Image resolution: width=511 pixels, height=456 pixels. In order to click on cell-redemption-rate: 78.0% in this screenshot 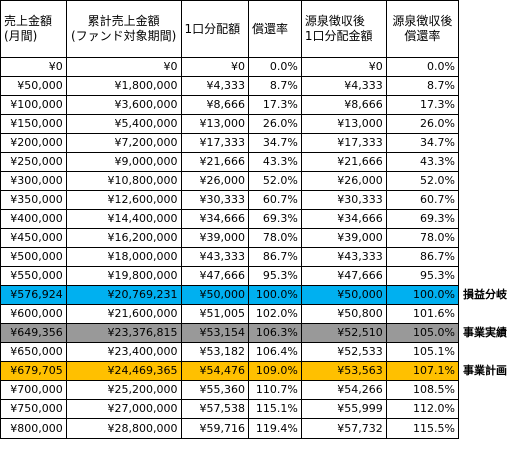, I will do `click(274, 238)`.